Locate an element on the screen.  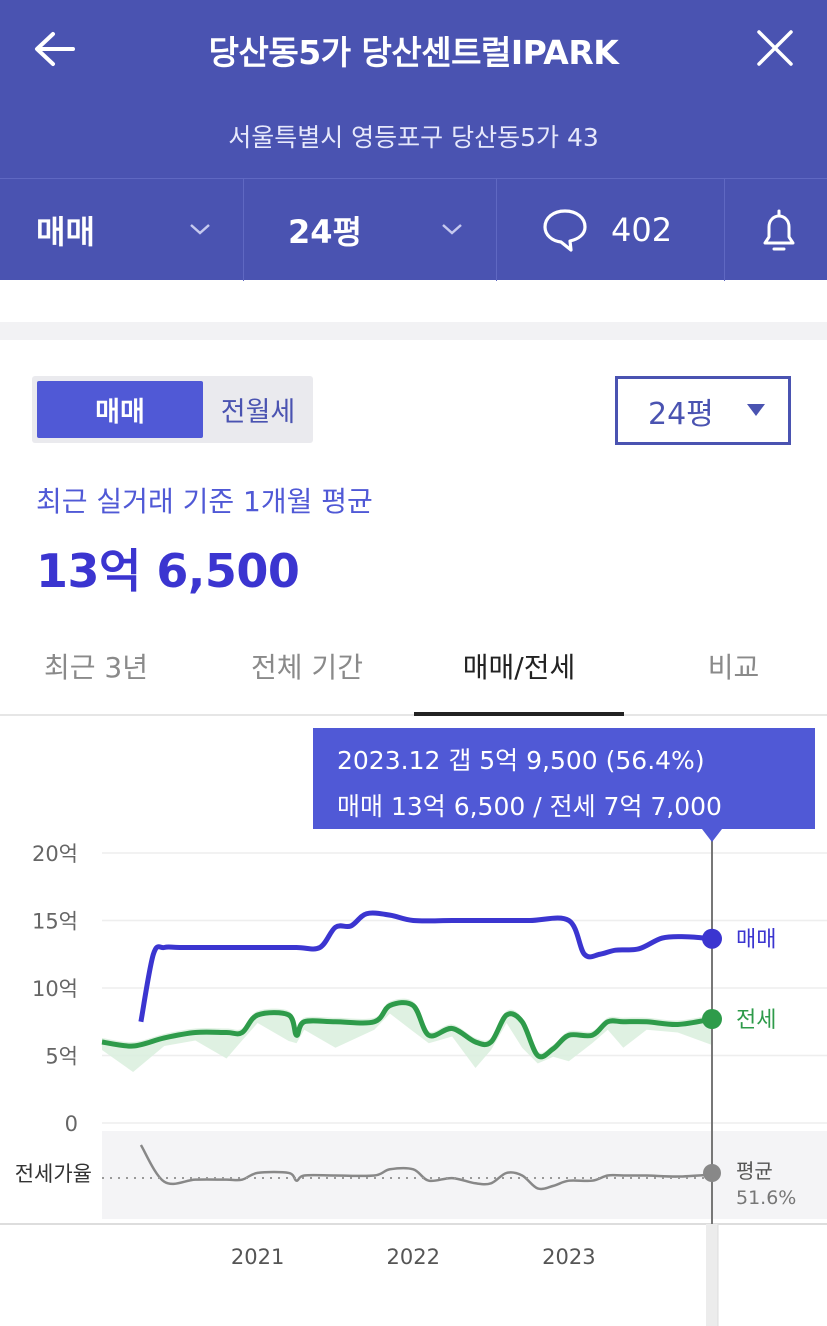
x-tick-label: 2022 is located at coordinates (412, 1257).